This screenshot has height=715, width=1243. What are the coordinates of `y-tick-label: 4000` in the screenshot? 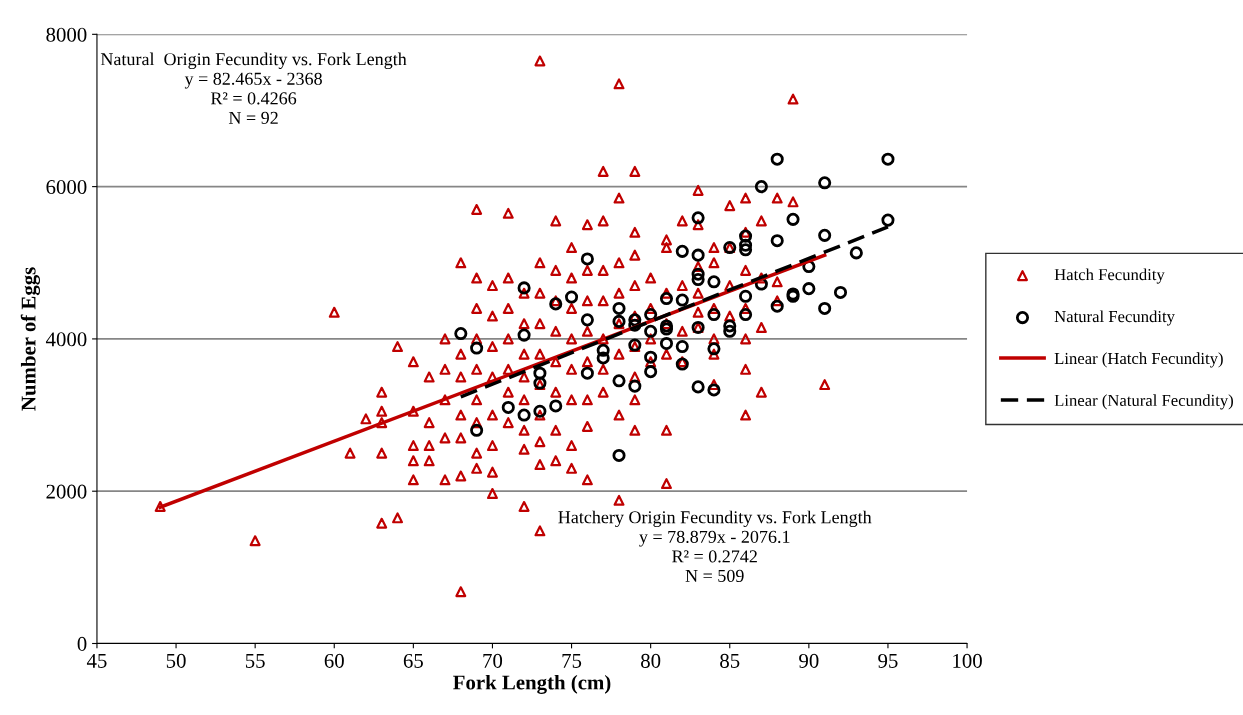 It's located at (66, 339).